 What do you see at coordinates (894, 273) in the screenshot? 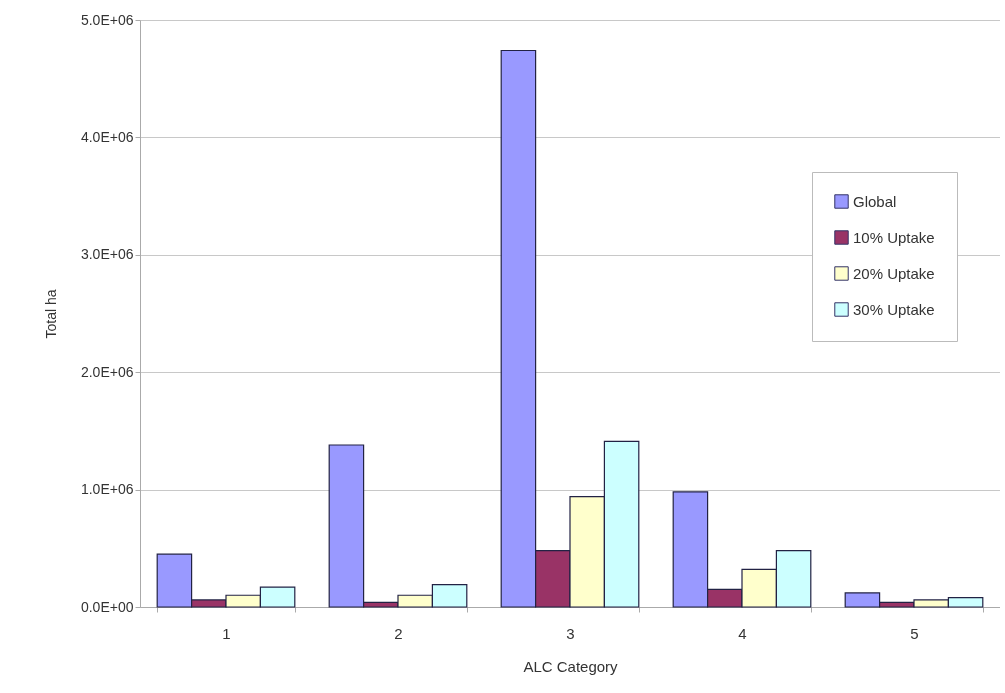
I see `legend-label: 20% Uptake` at bounding box center [894, 273].